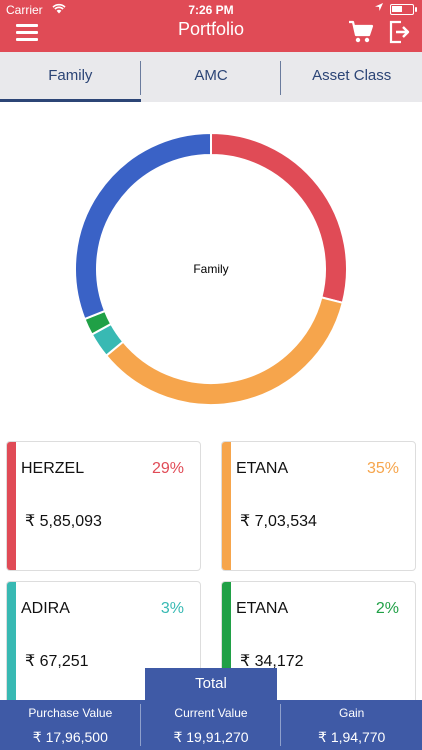 The height and width of the screenshot is (750, 422). I want to click on status-bar: Carrier 7:26 PM, so click(211, 10).